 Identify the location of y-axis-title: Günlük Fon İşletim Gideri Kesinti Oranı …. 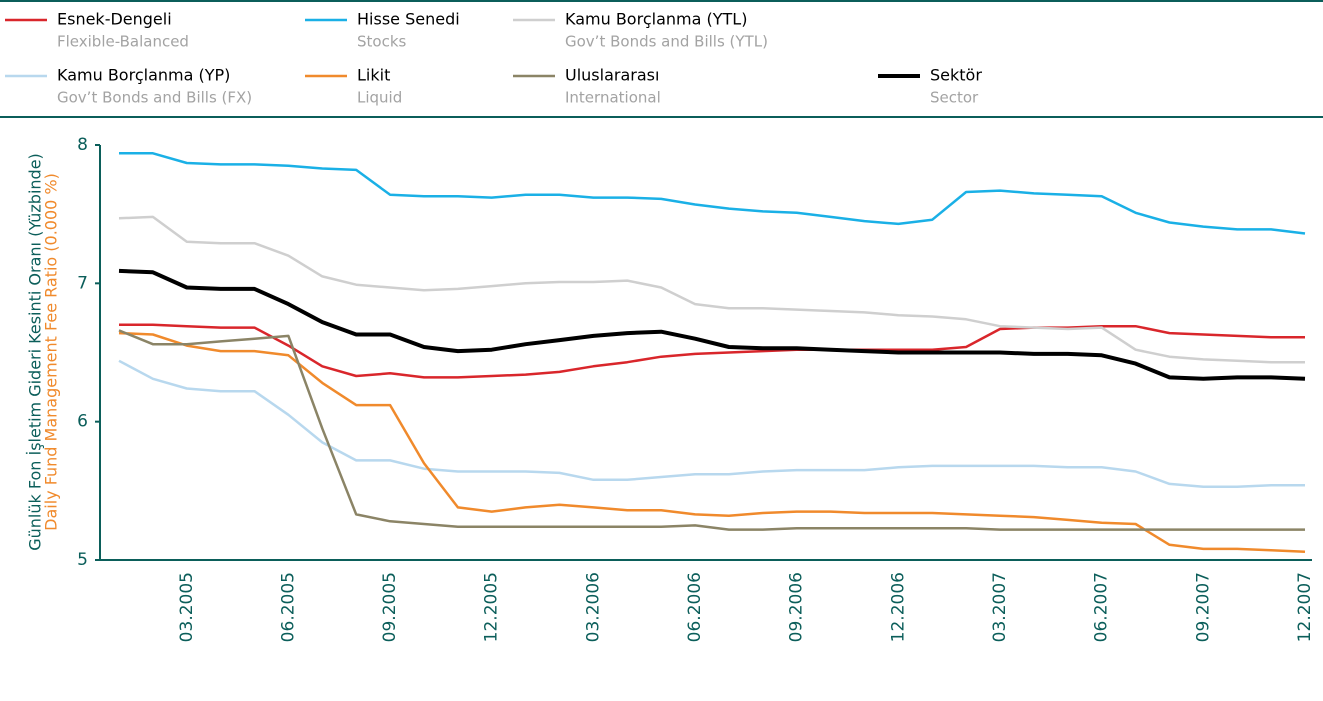
(35, 352).